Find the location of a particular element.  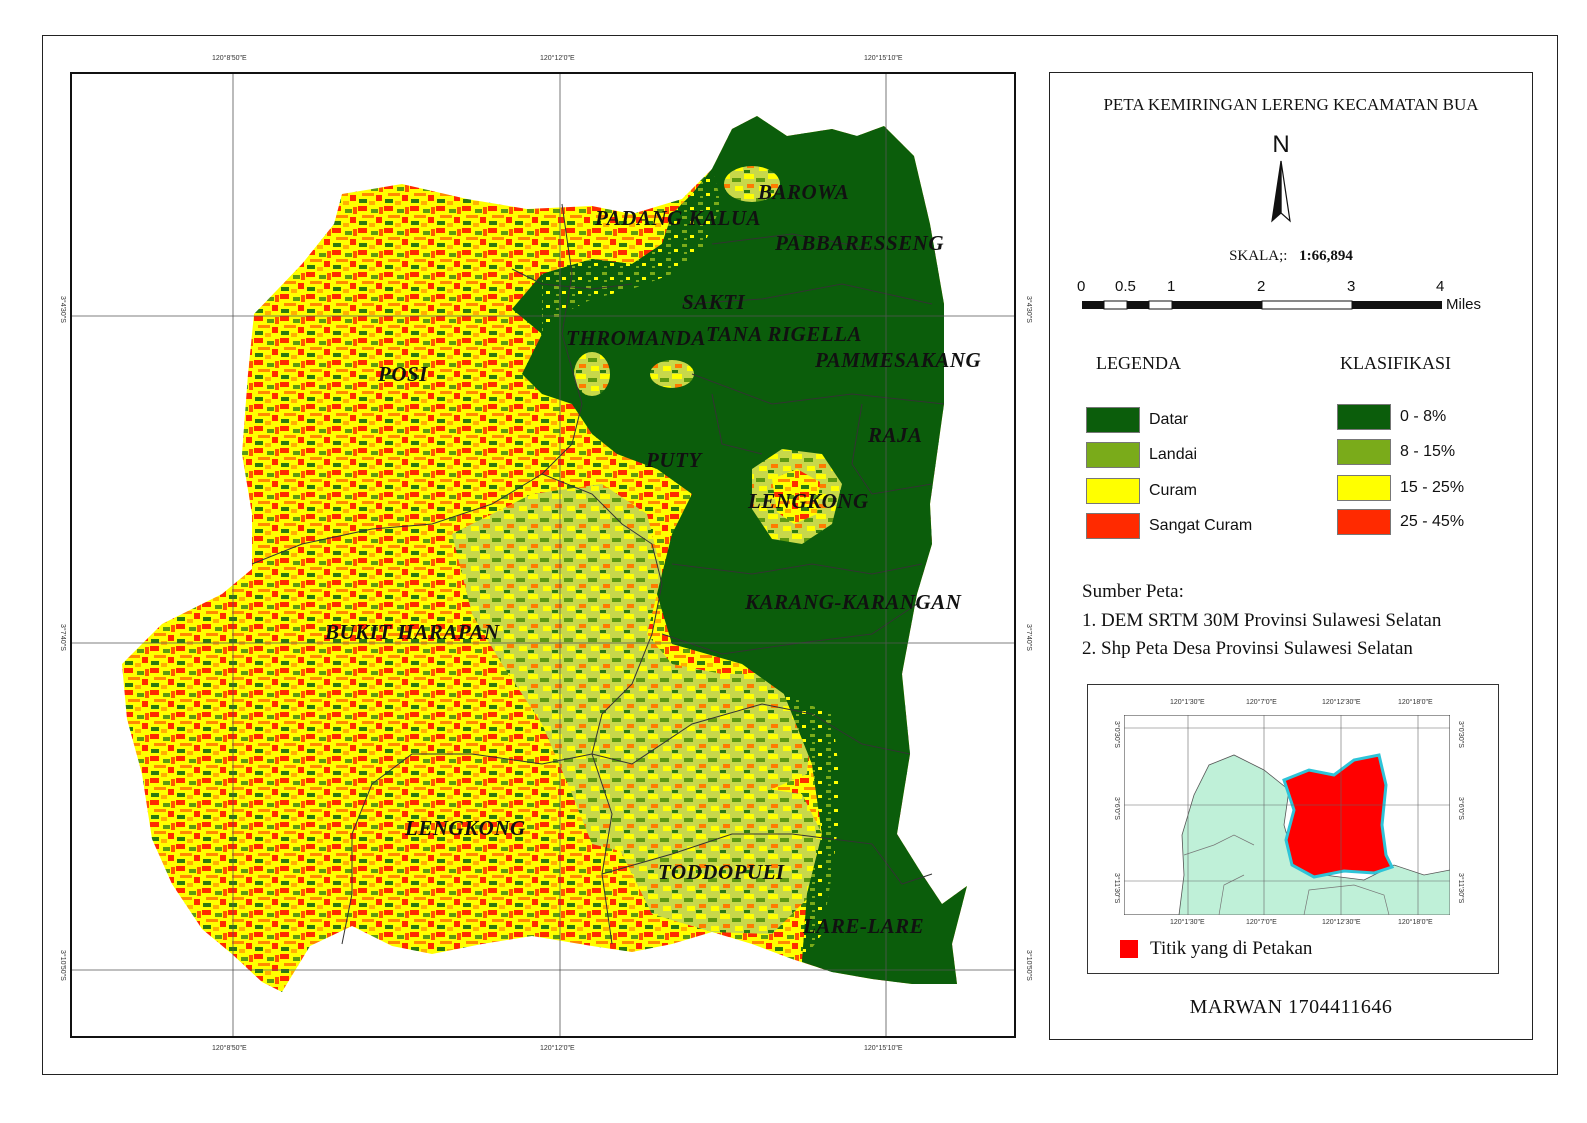

scalebar-tick-3: 3 is located at coordinates (1351, 286).